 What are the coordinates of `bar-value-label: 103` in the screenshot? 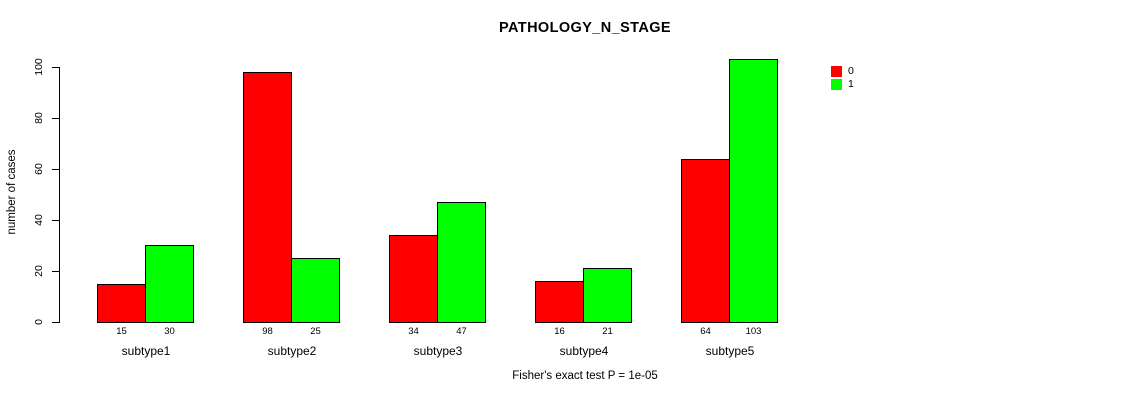 It's located at (753, 331).